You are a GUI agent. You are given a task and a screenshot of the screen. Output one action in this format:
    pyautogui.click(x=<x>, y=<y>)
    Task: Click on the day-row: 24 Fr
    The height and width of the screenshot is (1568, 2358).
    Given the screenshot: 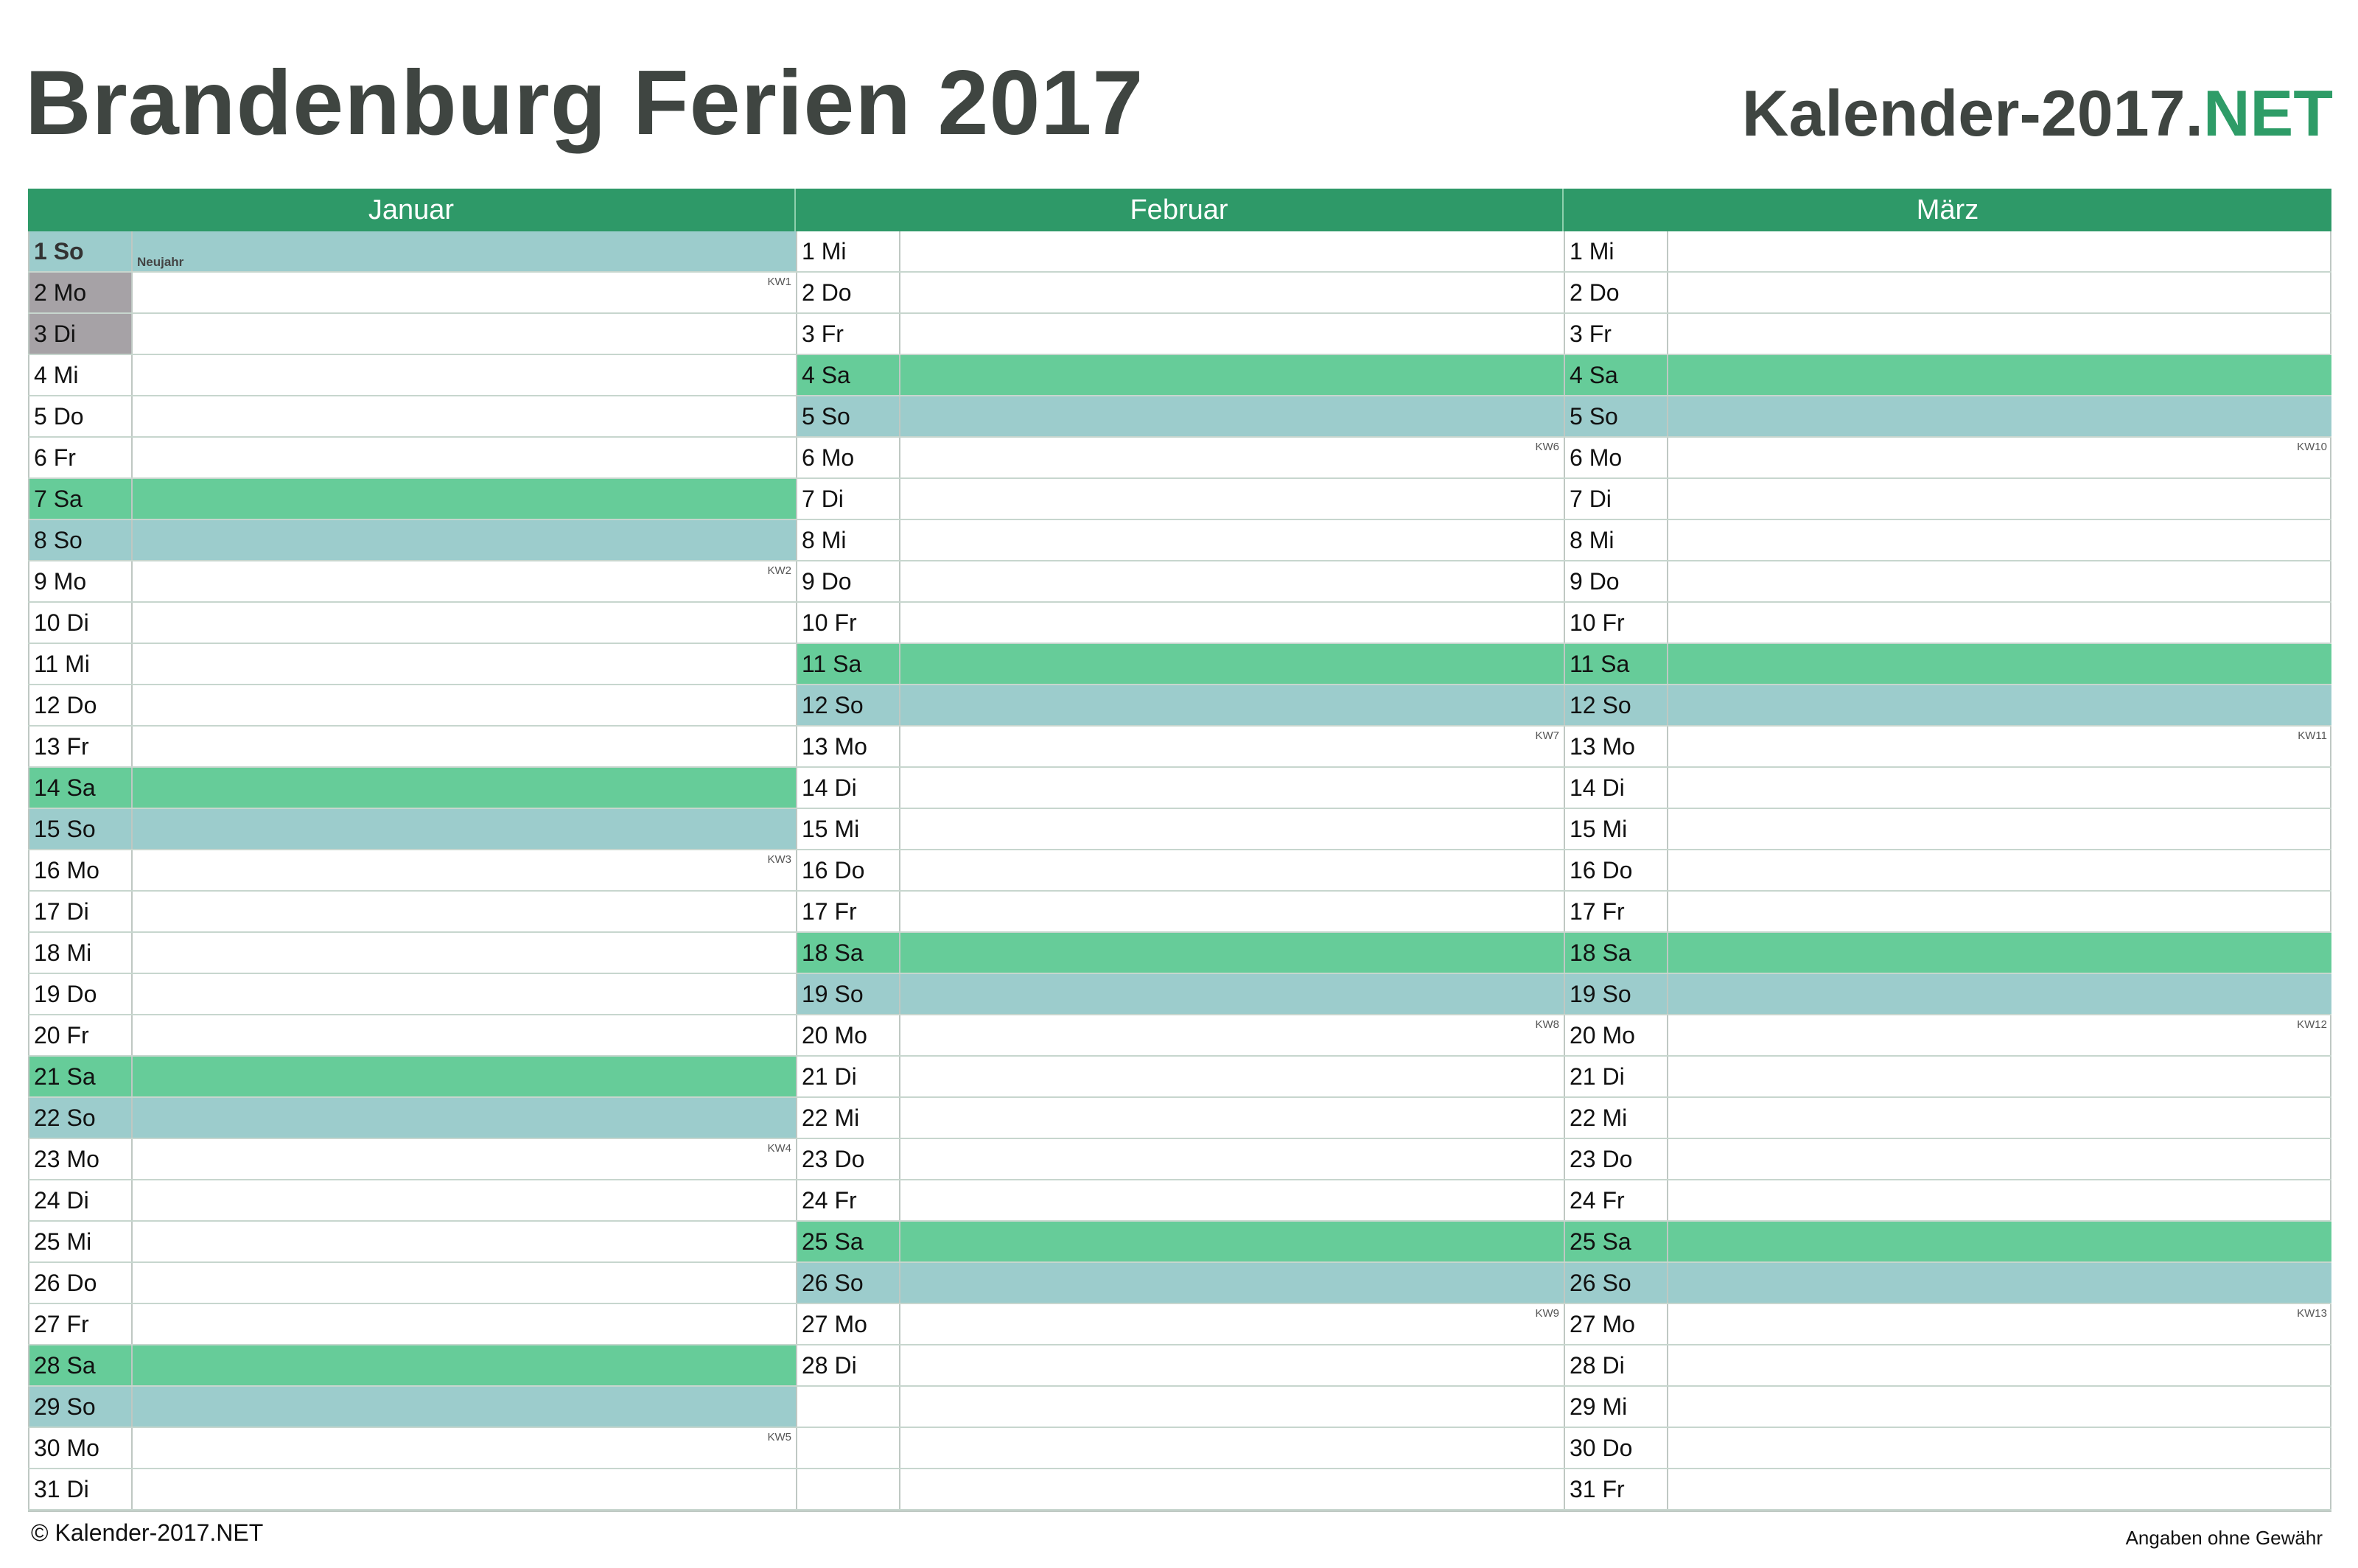 What is the action you would take?
    pyautogui.click(x=1947, y=1201)
    